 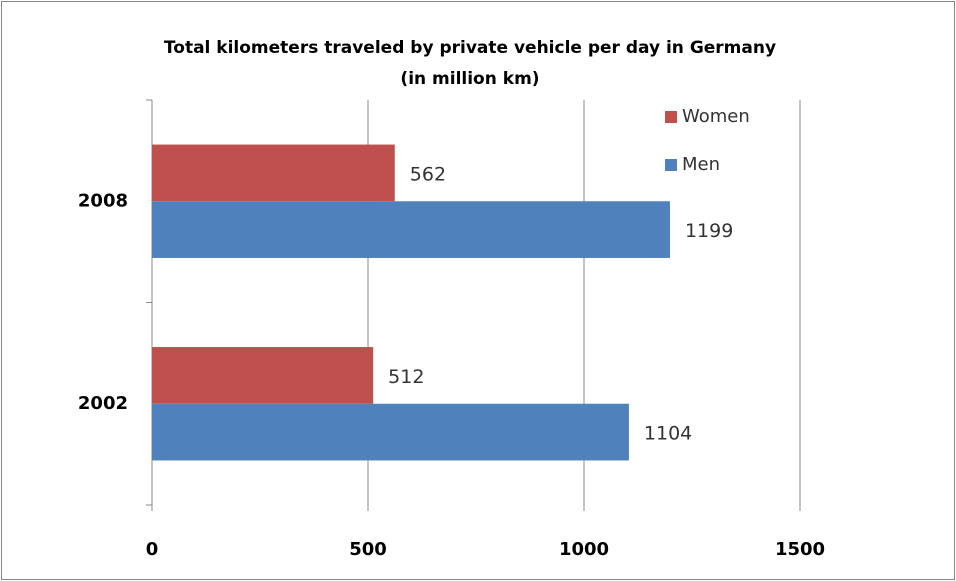 I want to click on y-tick-label: 2002, so click(x=103, y=403).